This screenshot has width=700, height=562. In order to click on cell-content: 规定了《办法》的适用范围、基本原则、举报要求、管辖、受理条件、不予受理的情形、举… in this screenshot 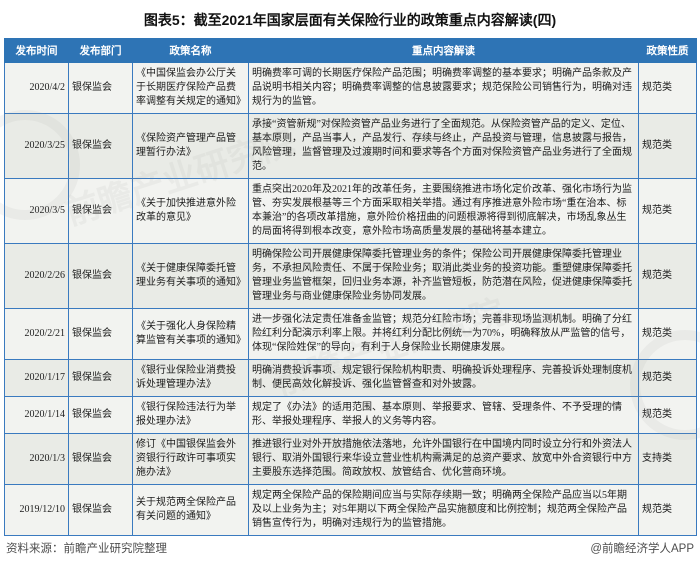, I will do `click(443, 415)`.